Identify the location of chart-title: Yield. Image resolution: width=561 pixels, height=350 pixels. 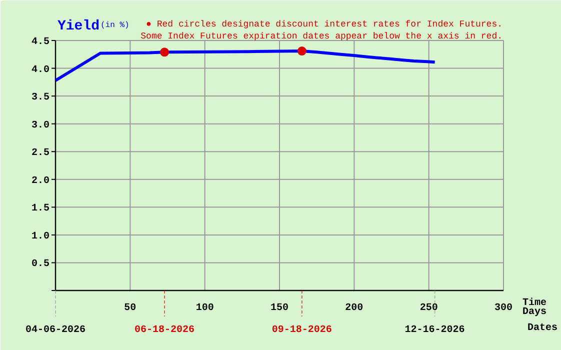
(79, 26).